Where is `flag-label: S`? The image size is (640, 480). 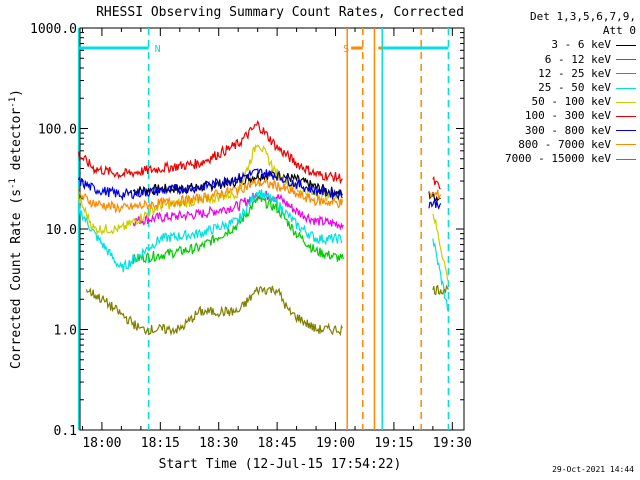
flag-label: S is located at coordinates (346, 49).